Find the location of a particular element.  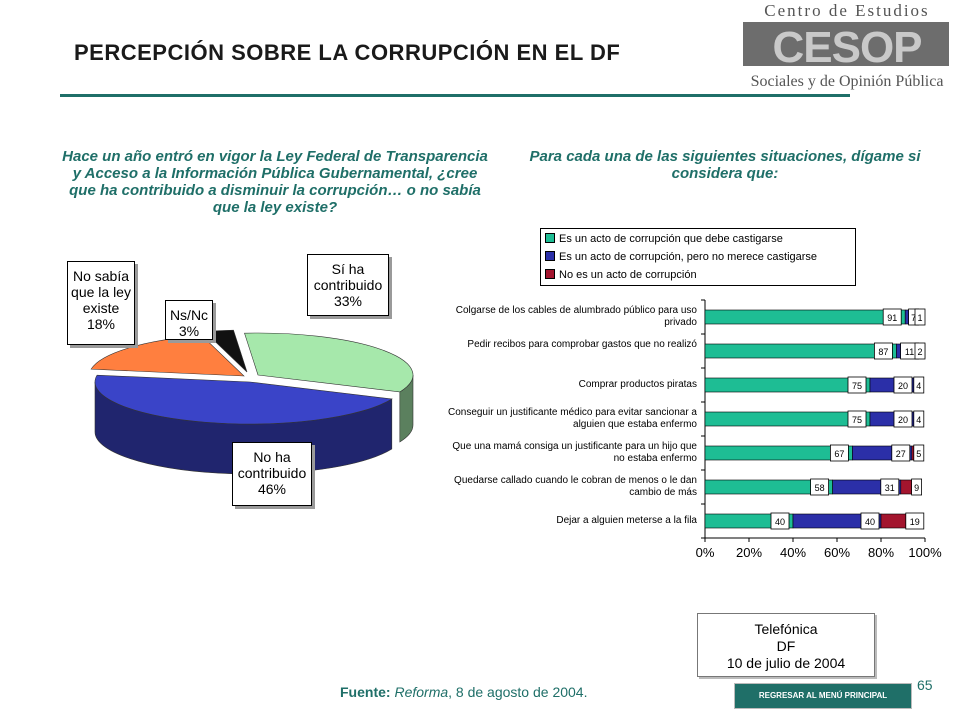

source-card-line: DF is located at coordinates (786, 646).